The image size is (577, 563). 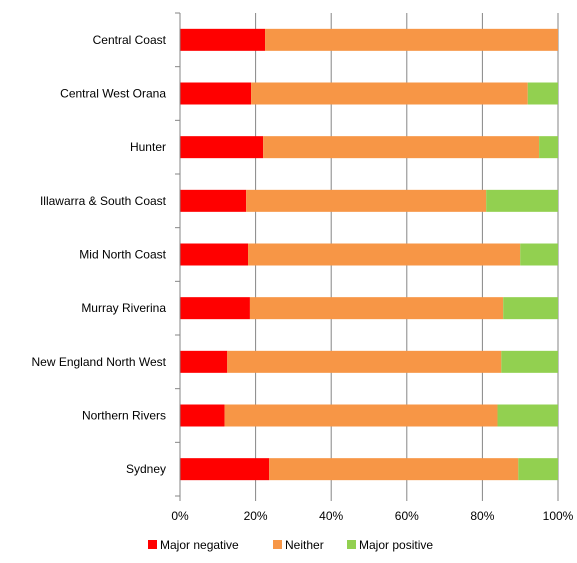 What do you see at coordinates (277, 544) in the screenshot?
I see `legend-swatch-neither` at bounding box center [277, 544].